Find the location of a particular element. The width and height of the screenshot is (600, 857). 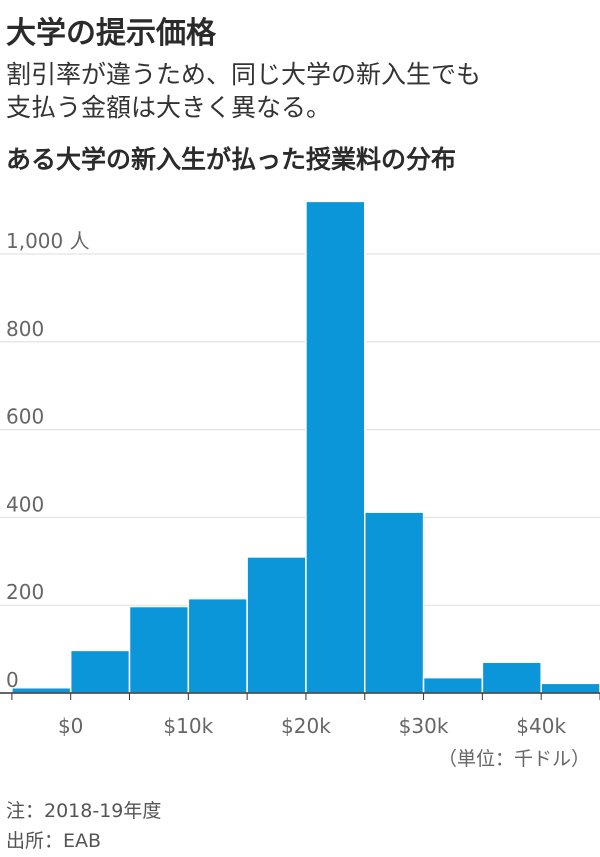

subtitle-line-1: 割引率が違うため、同じ大学の新入生でも is located at coordinates (244, 74).